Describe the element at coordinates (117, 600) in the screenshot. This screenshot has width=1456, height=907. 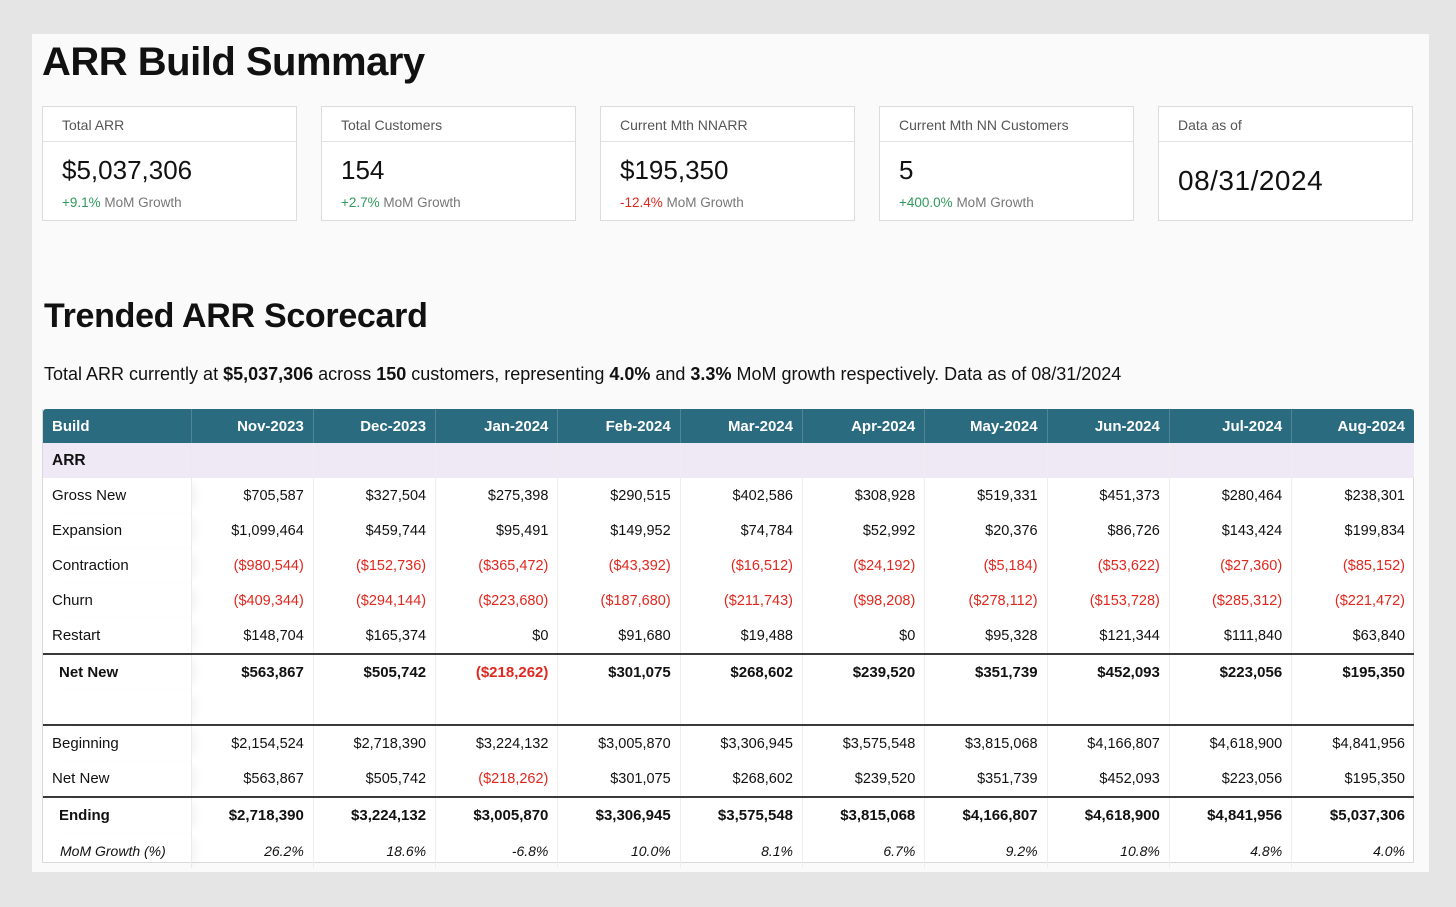
I see `row-label: Churn` at that location.